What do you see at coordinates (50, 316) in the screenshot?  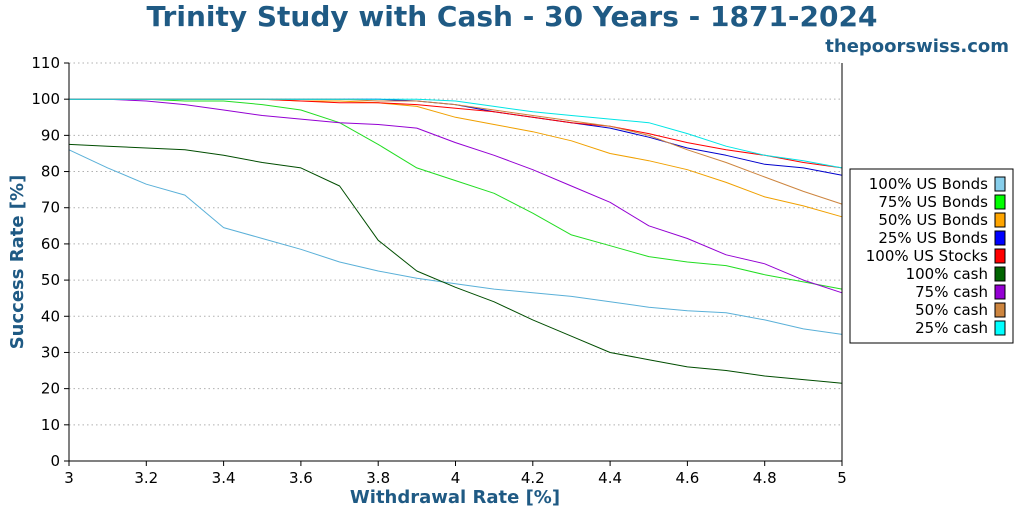 I see `y-tick-label: 40` at bounding box center [50, 316].